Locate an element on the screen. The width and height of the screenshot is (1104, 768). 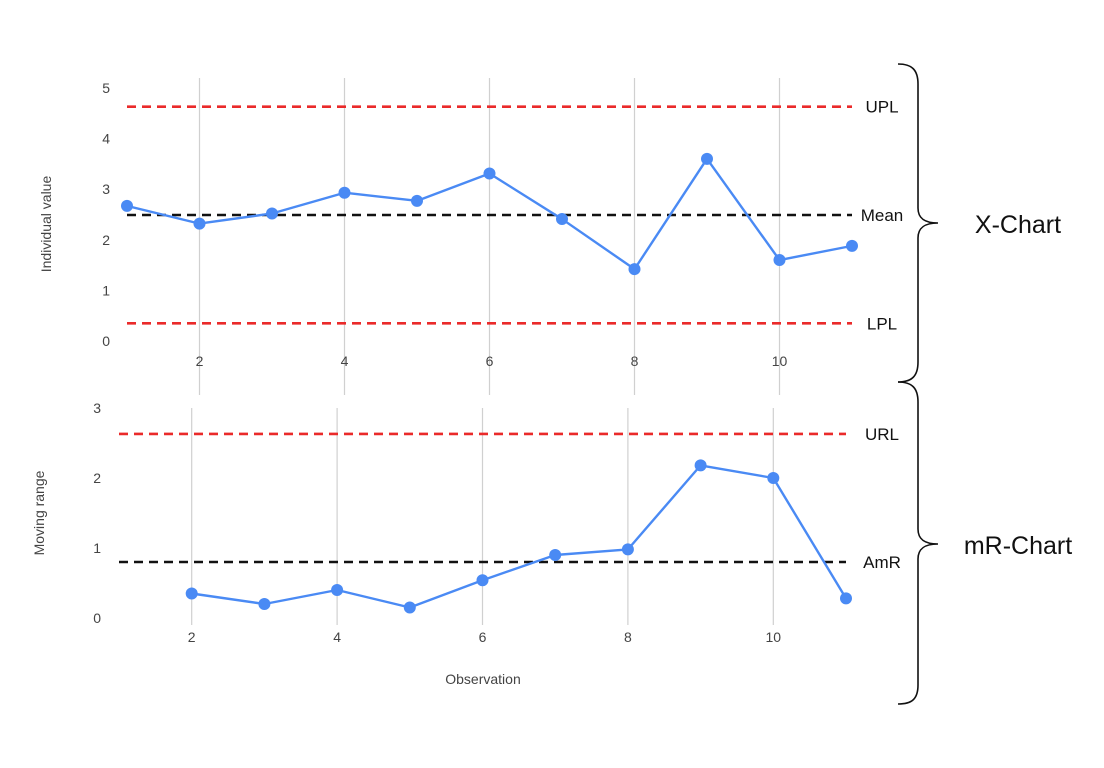
url-label: URL is located at coordinates (882, 434).